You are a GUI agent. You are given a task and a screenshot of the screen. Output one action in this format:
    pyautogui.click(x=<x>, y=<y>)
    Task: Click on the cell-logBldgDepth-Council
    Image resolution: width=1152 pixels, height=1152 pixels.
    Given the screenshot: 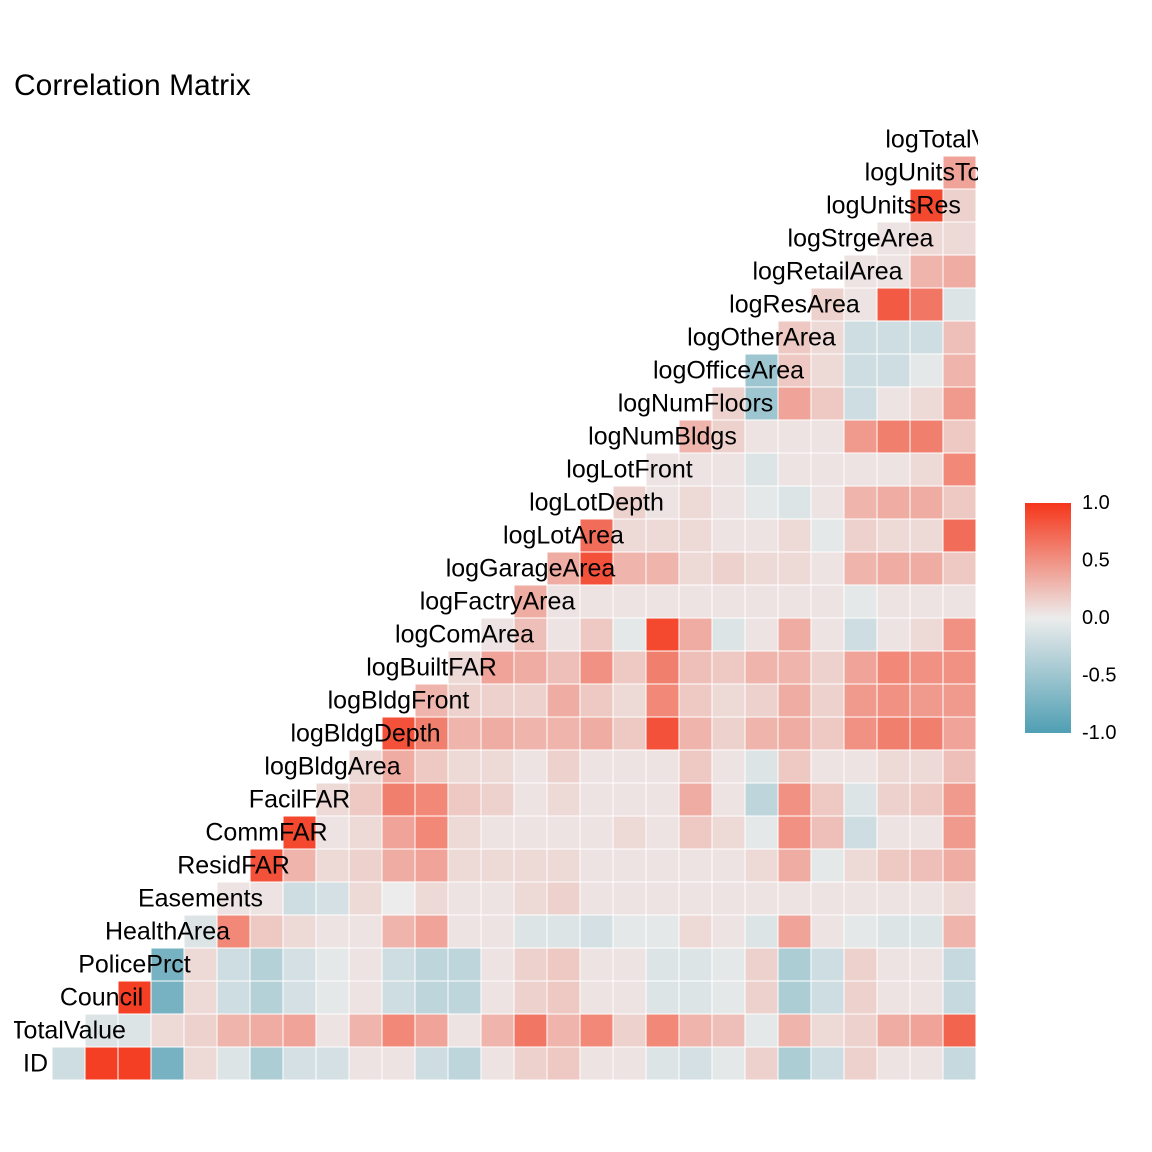 What is the action you would take?
    pyautogui.click(x=365, y=997)
    